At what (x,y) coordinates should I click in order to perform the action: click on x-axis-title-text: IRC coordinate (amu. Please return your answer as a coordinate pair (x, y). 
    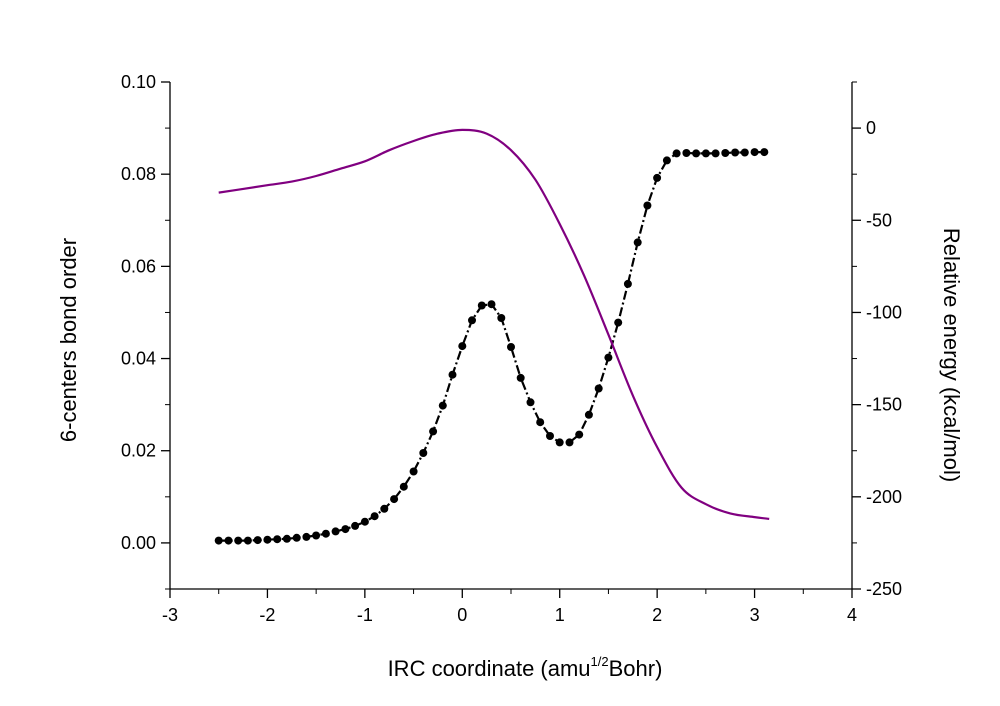
    Looking at the image, I should click on (489, 668).